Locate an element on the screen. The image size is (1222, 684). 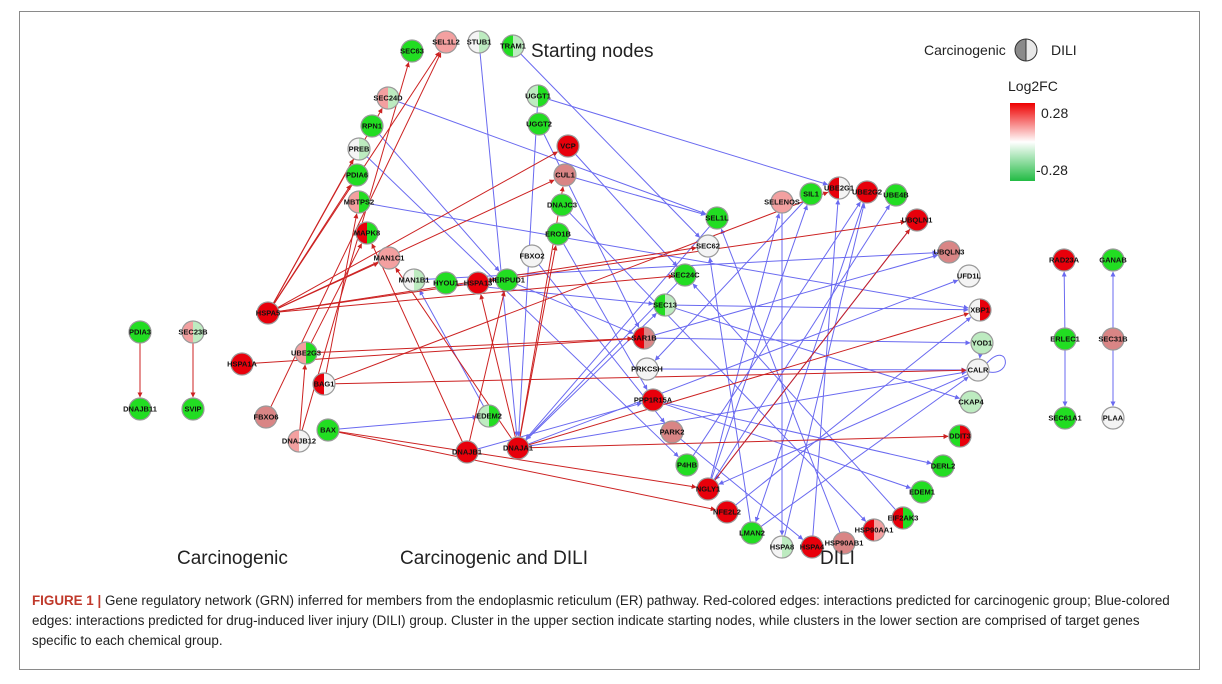
node-fbxo6: FBXO6 is located at coordinates (266, 417).